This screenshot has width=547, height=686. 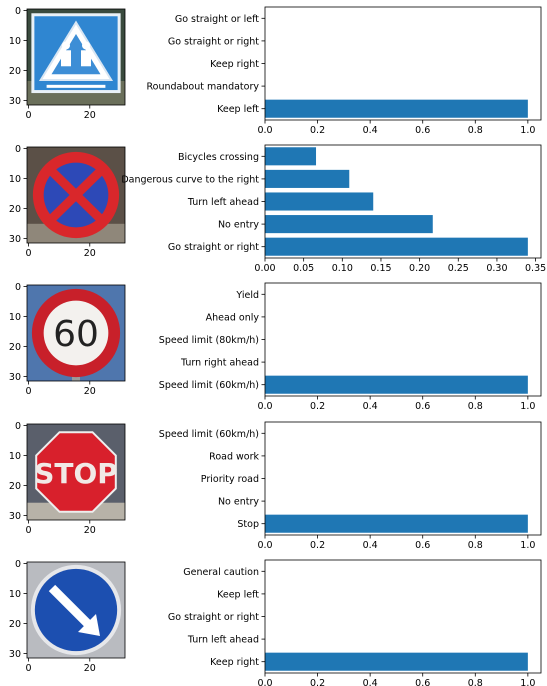 What do you see at coordinates (238, 109) in the screenshot?
I see `category-label: Keep left` at bounding box center [238, 109].